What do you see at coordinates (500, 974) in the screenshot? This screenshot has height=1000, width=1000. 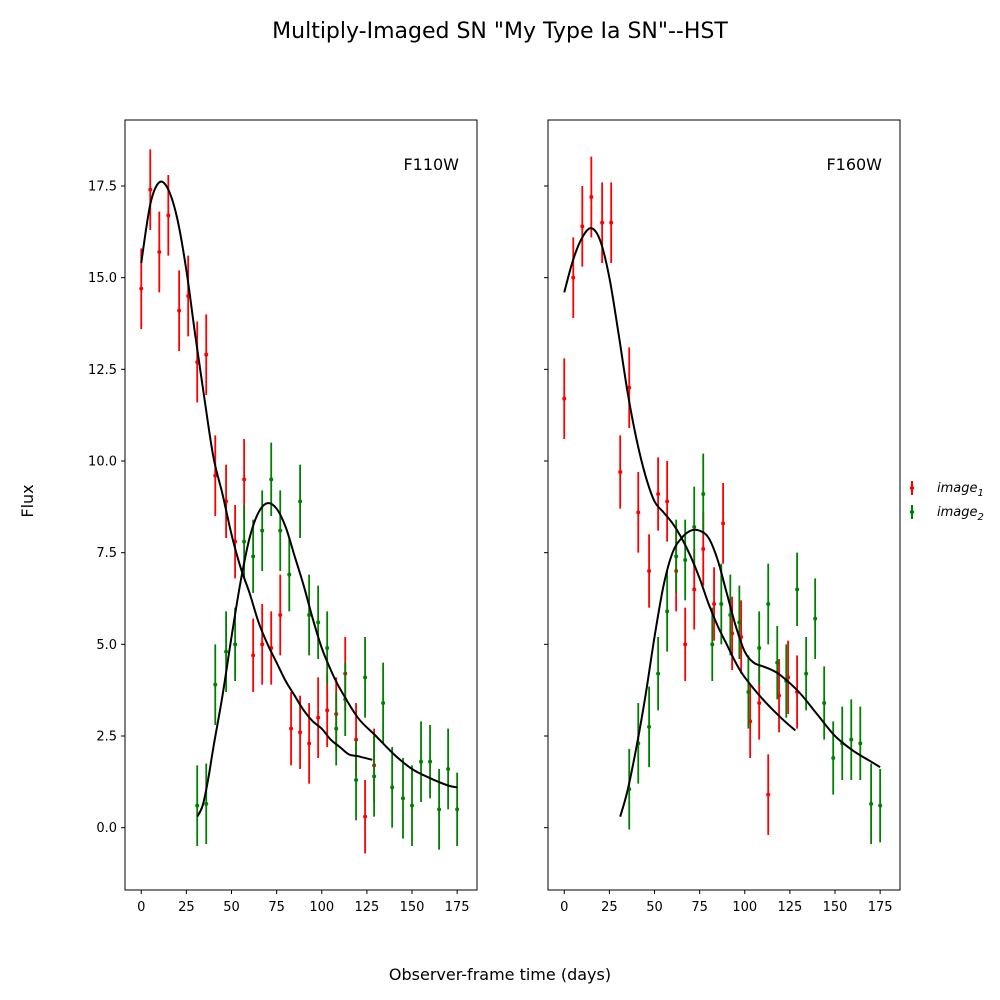 I see `x-axis-label: Observer-frame time (days)` at bounding box center [500, 974].